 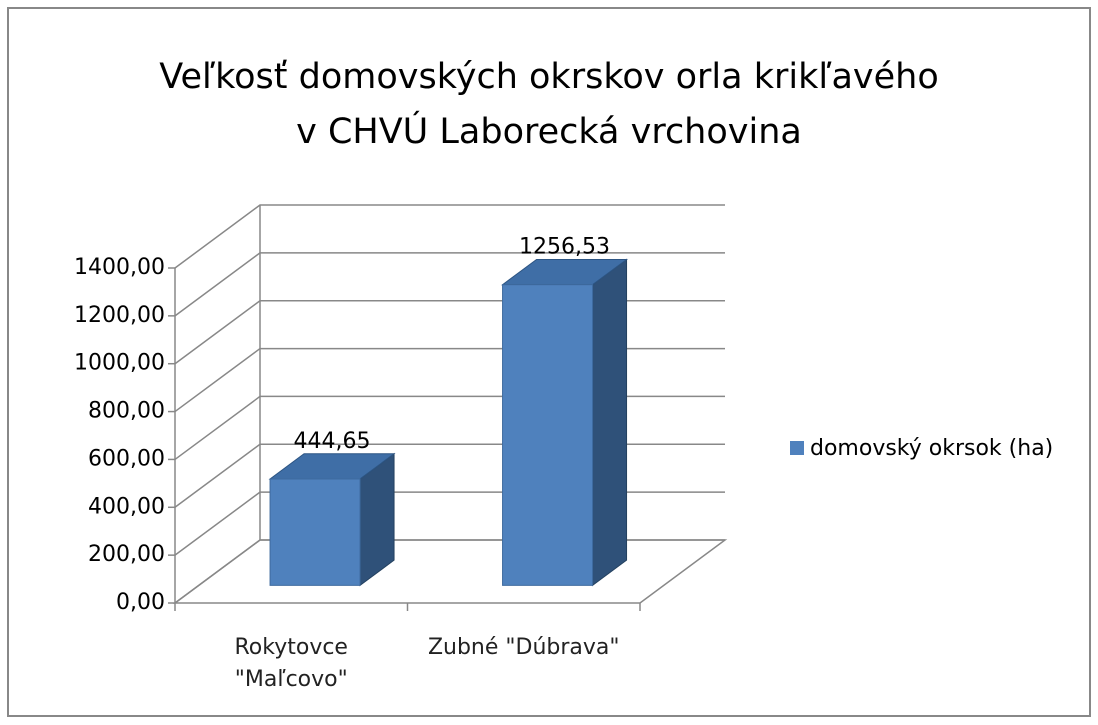 I want to click on y-tick-label: 400,00, so click(x=126, y=506).